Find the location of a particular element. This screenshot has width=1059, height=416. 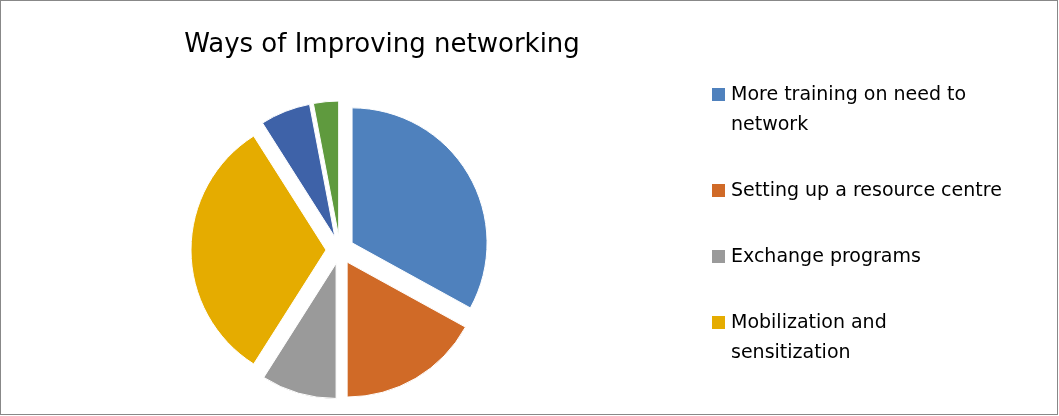

legend-label: Exchange programs is located at coordinates (826, 255).